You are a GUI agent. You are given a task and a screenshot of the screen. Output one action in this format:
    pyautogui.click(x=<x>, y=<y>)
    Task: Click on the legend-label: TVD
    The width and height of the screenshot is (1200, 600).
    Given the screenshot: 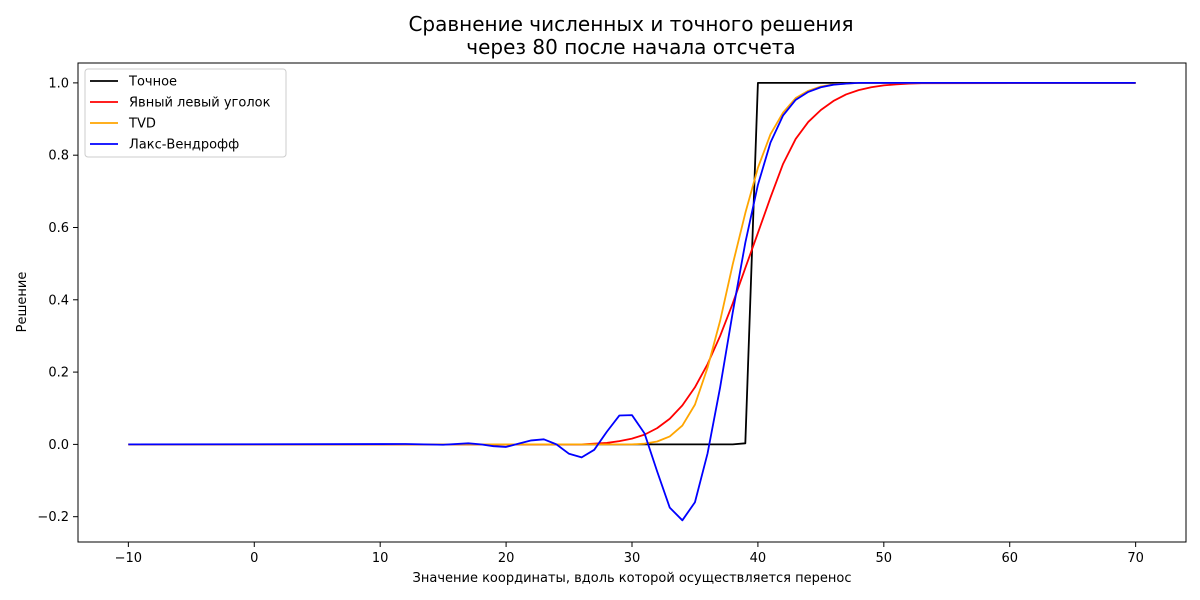 What is the action you would take?
    pyautogui.click(x=142, y=124)
    